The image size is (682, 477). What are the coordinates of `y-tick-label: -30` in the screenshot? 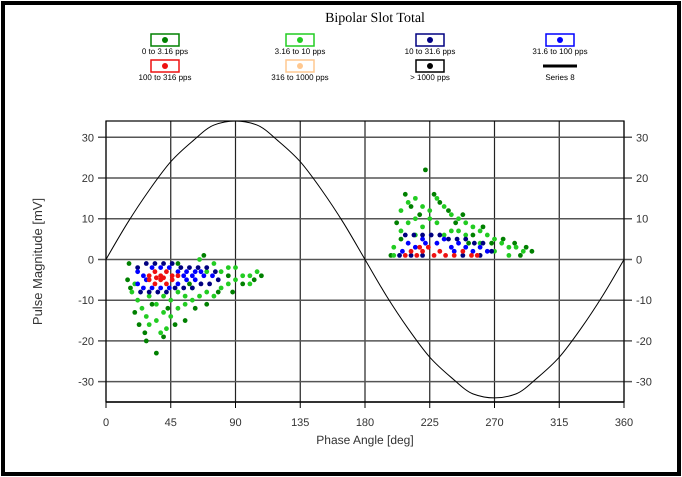 It's located at (86, 382).